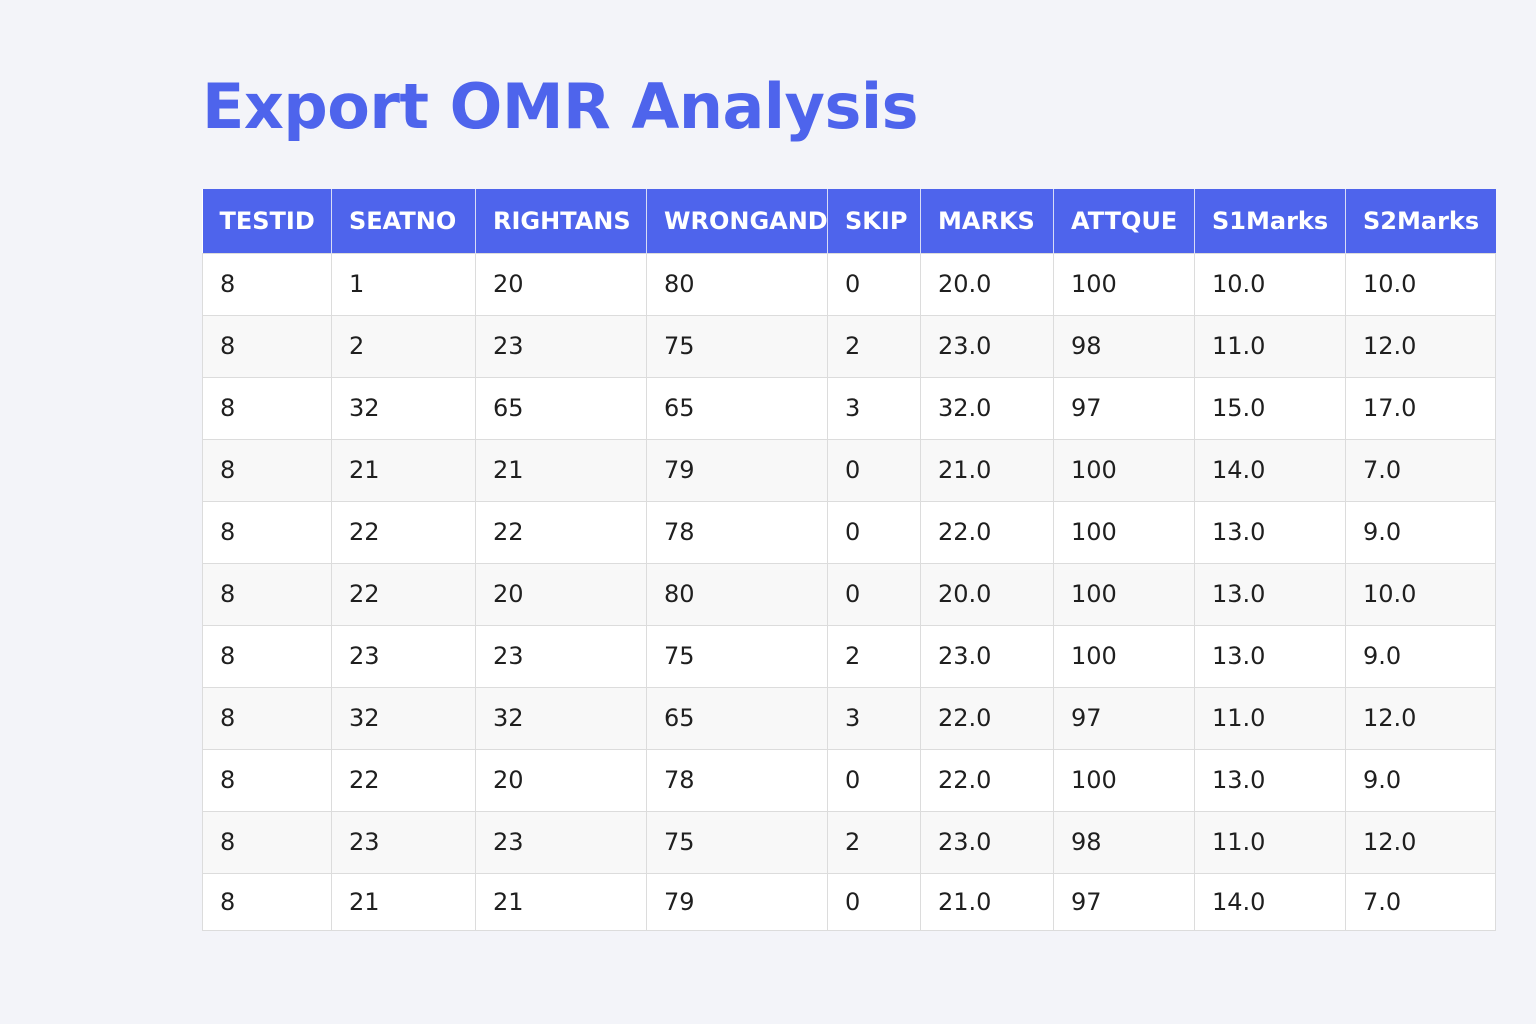 The width and height of the screenshot is (1536, 1024). I want to click on table-cell-s1marks: 10.0, so click(1270, 284).